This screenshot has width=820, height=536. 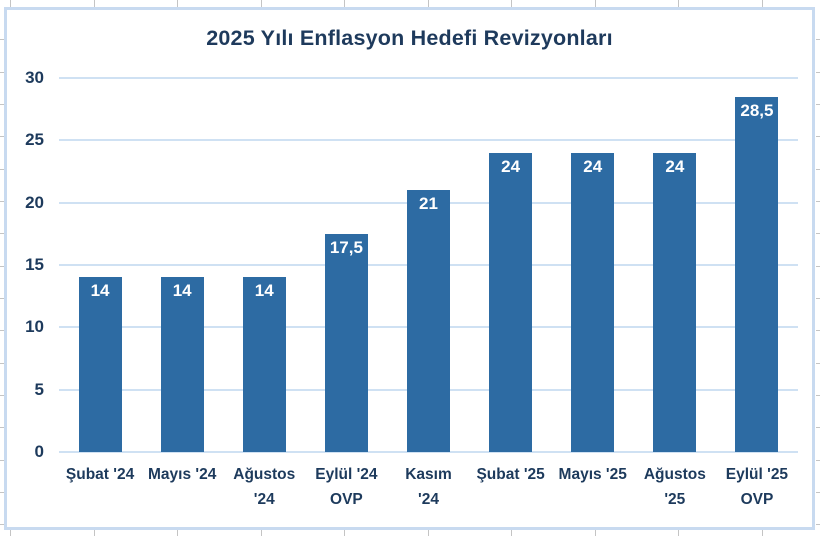 I want to click on y-axis-tick-label: 30, so click(x=34, y=77).